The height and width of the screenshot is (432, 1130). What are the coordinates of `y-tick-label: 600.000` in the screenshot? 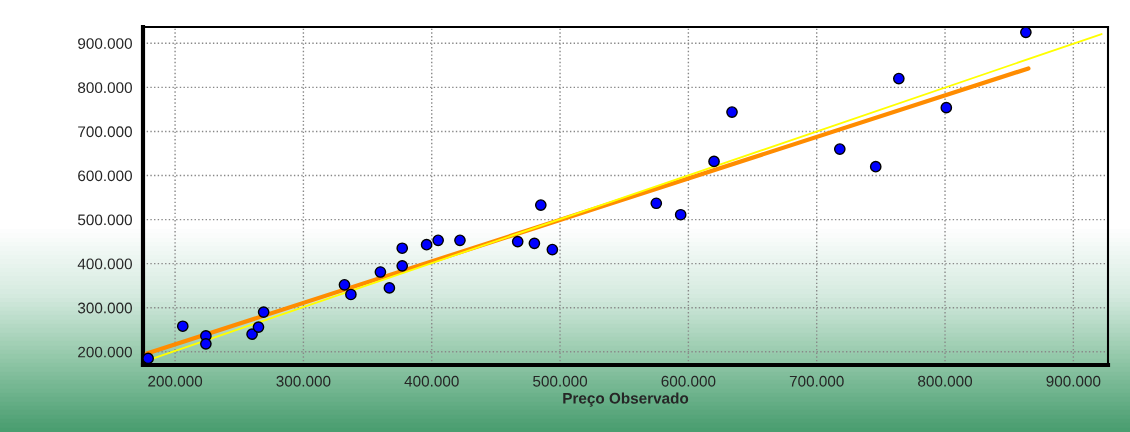 It's located at (105, 176).